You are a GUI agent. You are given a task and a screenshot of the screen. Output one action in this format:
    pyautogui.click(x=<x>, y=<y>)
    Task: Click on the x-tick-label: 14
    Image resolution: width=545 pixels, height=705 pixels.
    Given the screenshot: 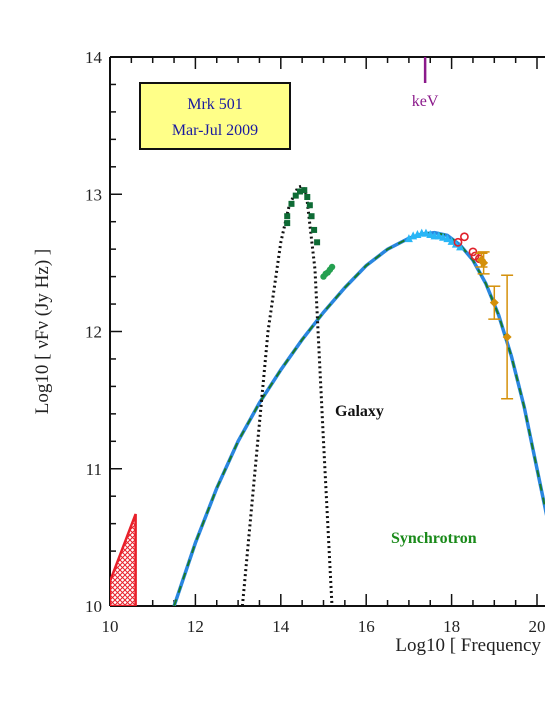 What is the action you would take?
    pyautogui.click(x=281, y=626)
    